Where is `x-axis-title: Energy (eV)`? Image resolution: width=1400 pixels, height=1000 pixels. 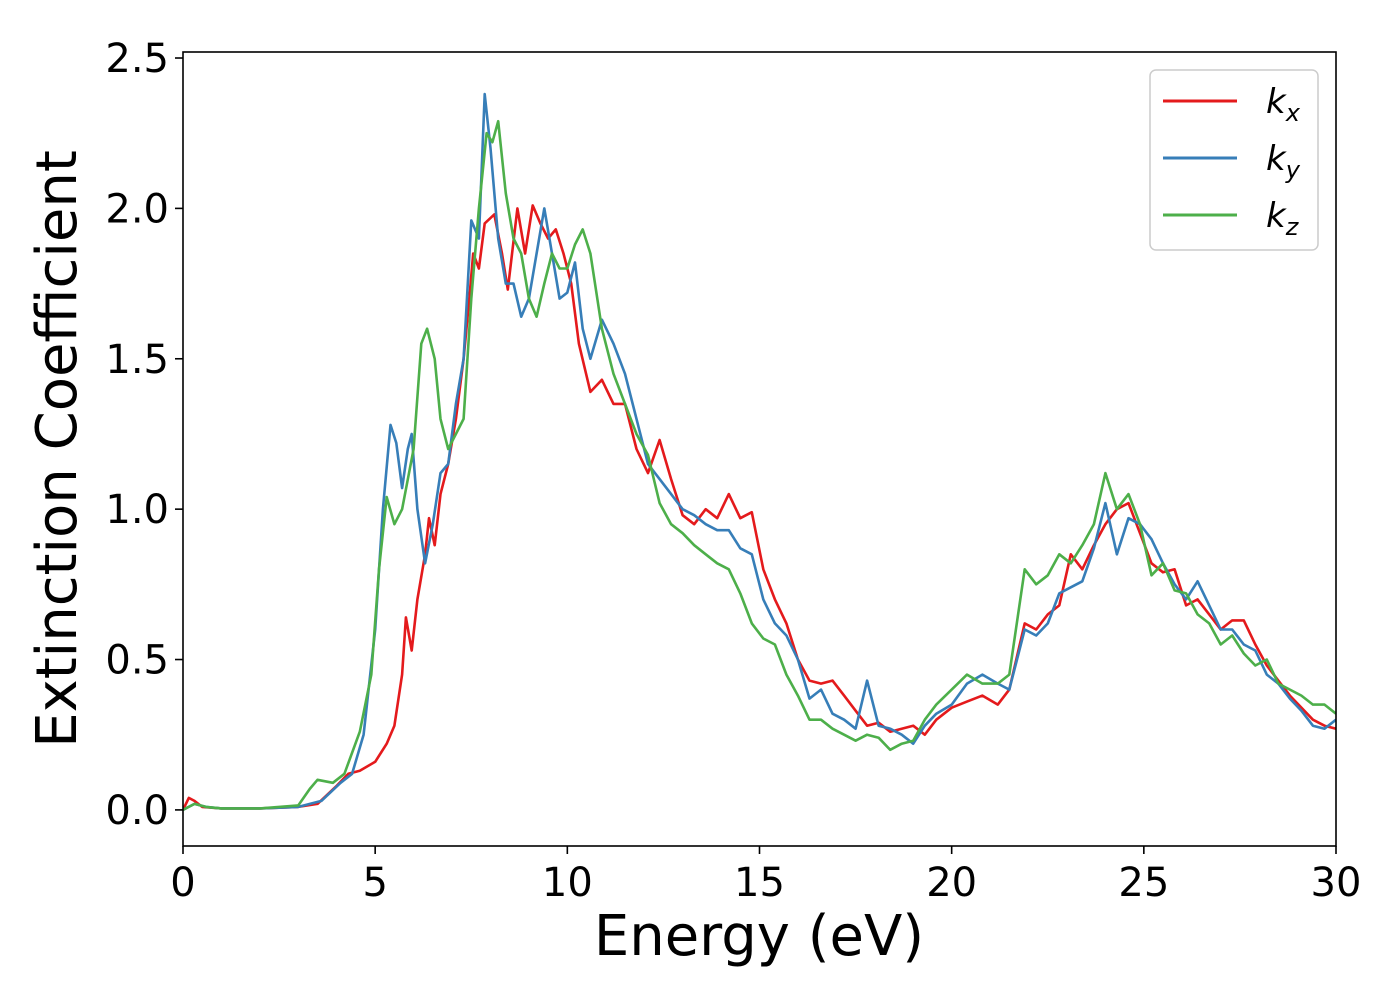
x-axis-title: Energy (eV) is located at coordinates (759, 936).